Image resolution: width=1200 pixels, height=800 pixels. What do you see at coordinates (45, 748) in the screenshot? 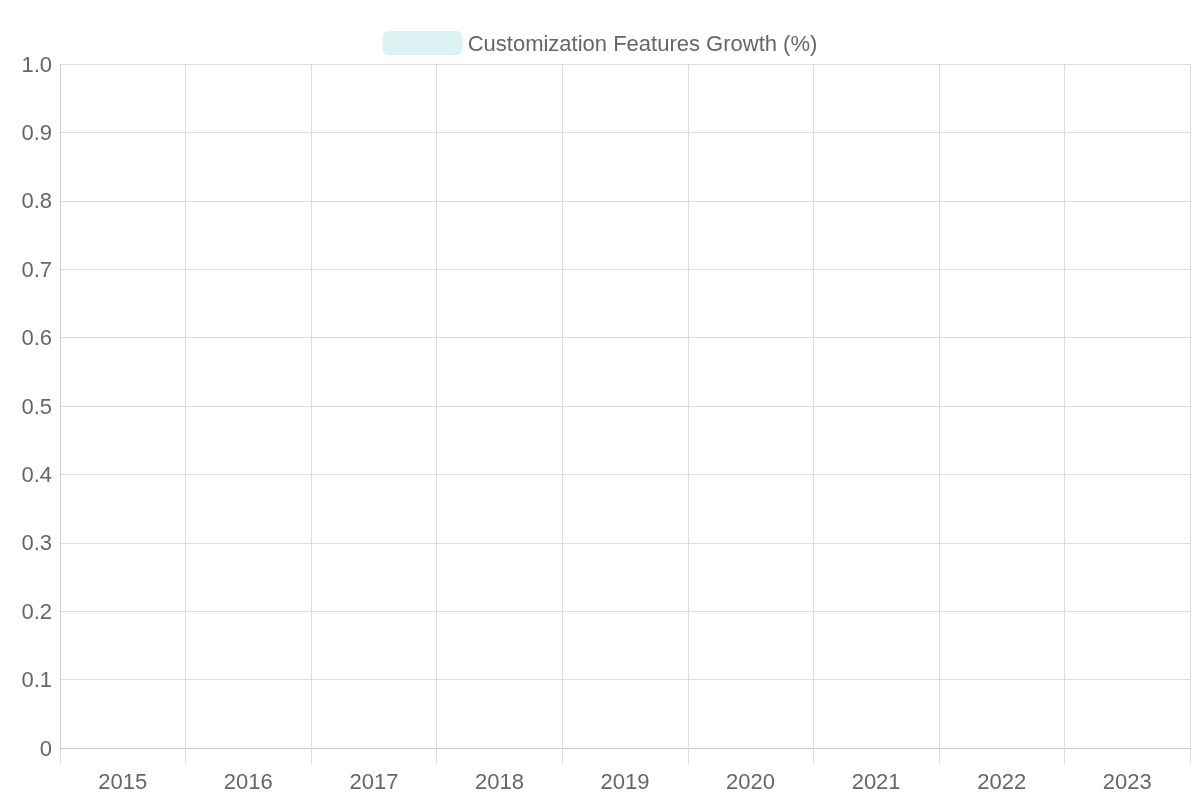
I see `y-tick-label: 0` at bounding box center [45, 748].